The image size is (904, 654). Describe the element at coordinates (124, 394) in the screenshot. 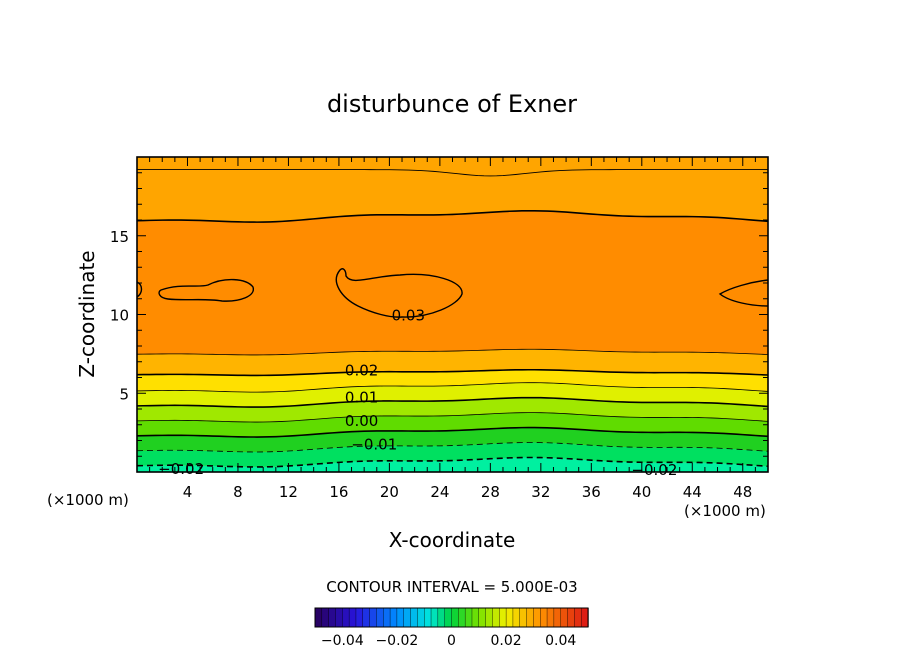

I see `y-tick-label: 5` at that location.